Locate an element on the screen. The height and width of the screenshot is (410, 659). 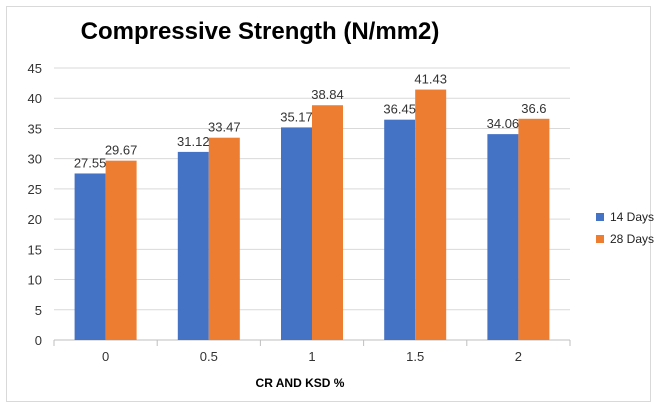
legend: 14 Days 28 Days is located at coordinates (625, 228).